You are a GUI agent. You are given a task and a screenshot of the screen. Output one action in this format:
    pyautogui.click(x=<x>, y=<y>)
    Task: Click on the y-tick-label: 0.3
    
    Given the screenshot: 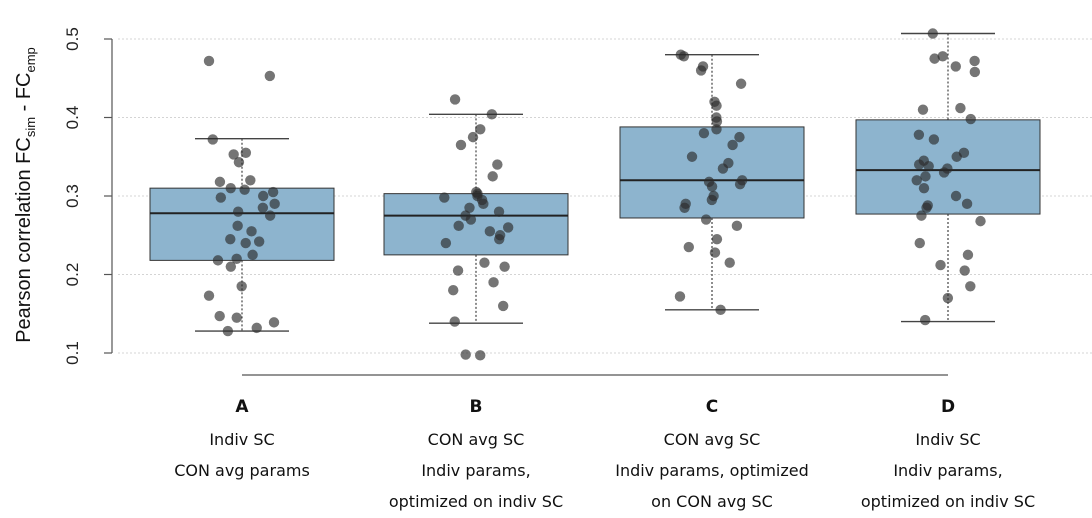 What is the action you would take?
    pyautogui.click(x=72, y=196)
    